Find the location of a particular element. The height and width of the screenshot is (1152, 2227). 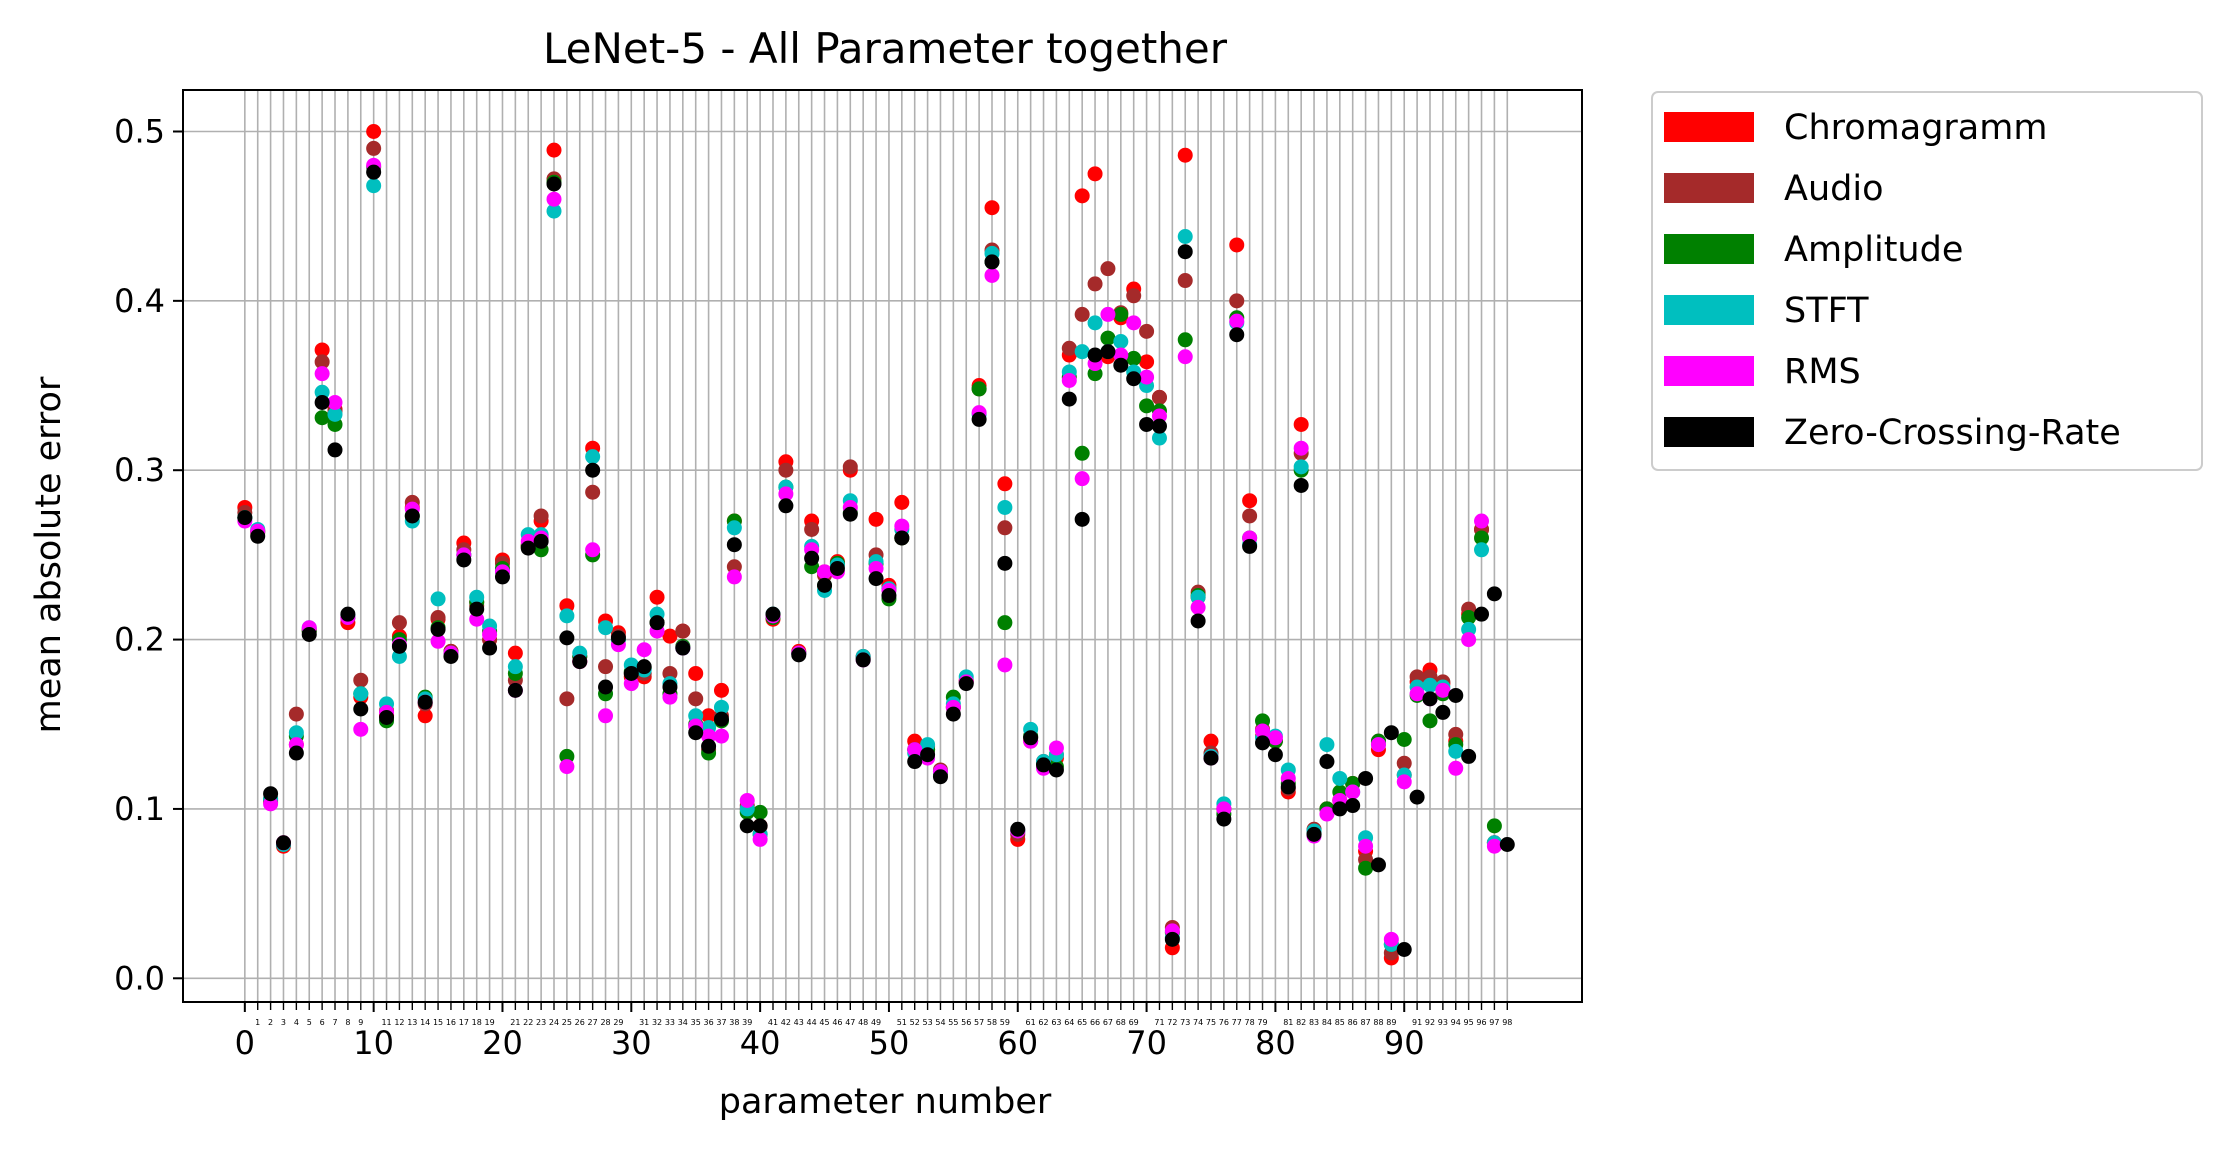

x-minor-tick-label: 51 is located at coordinates (902, 1022).